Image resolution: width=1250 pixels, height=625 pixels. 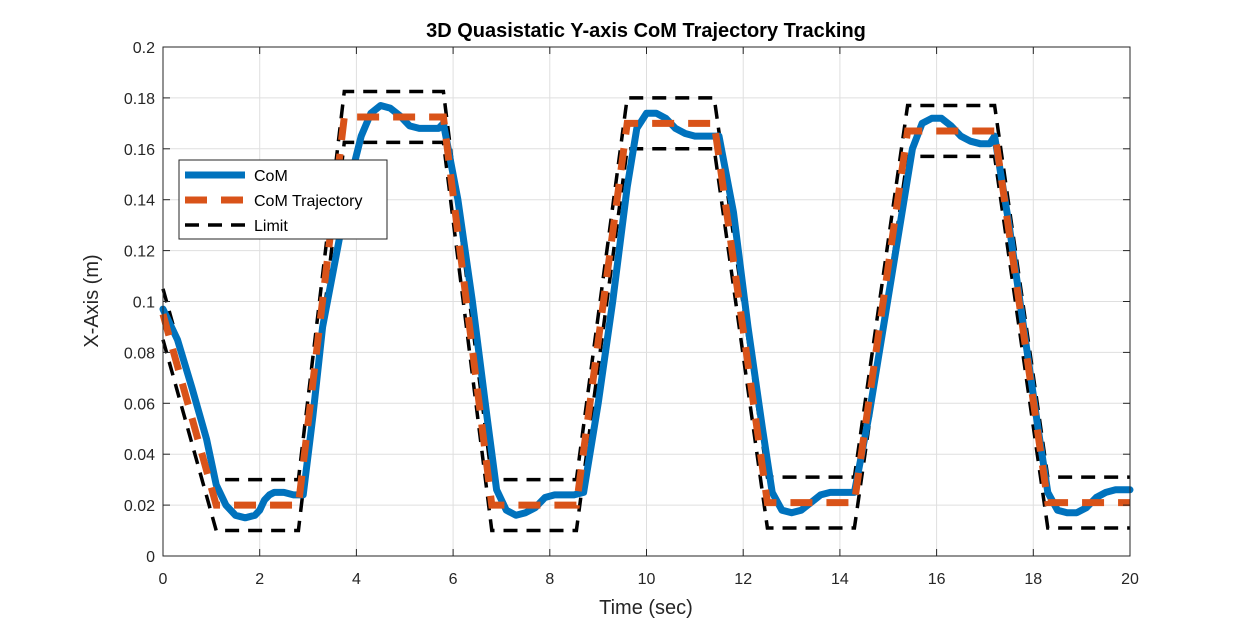 What do you see at coordinates (150, 557) in the screenshot?
I see `y-tick-label: 0` at bounding box center [150, 557].